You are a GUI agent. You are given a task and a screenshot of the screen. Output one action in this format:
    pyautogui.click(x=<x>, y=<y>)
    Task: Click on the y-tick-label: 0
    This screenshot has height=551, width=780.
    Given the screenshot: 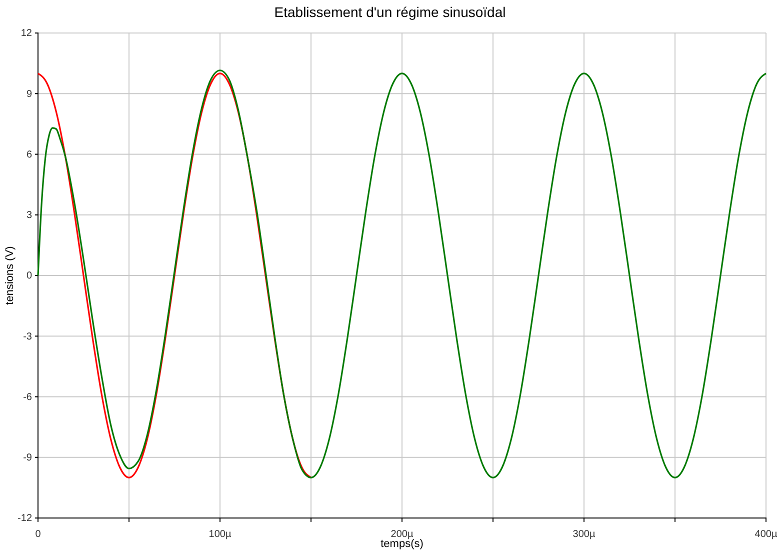 What is the action you would take?
    pyautogui.click(x=29, y=276)
    